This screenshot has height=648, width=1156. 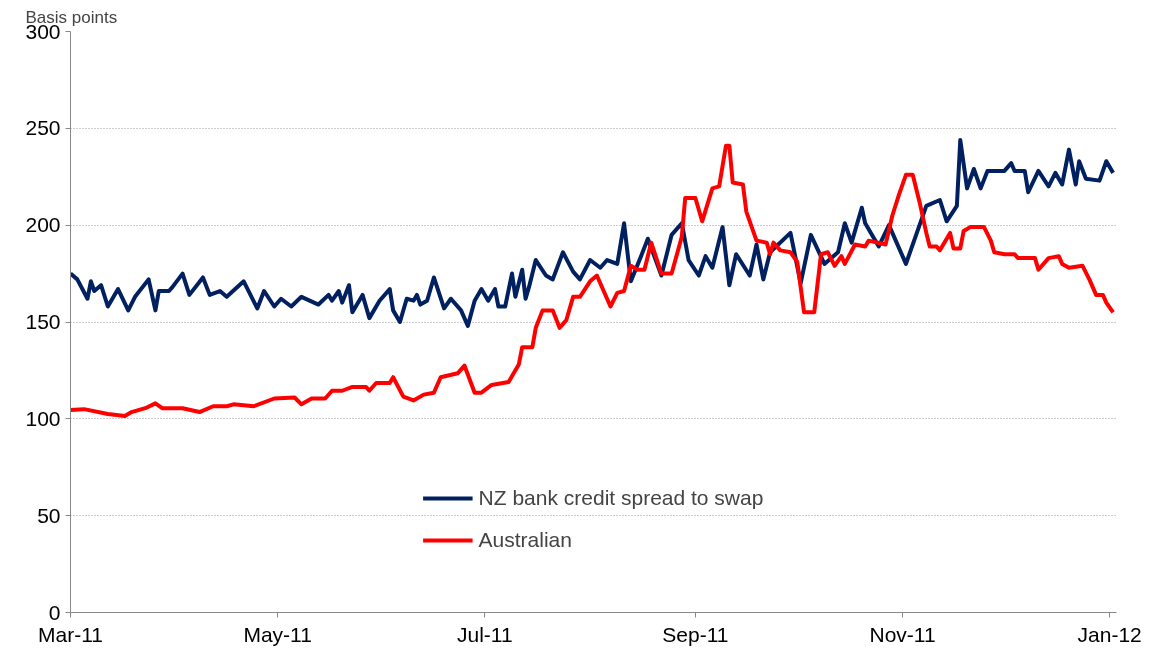 What do you see at coordinates (43, 321) in the screenshot?
I see `y-tick-label: 150` at bounding box center [43, 321].